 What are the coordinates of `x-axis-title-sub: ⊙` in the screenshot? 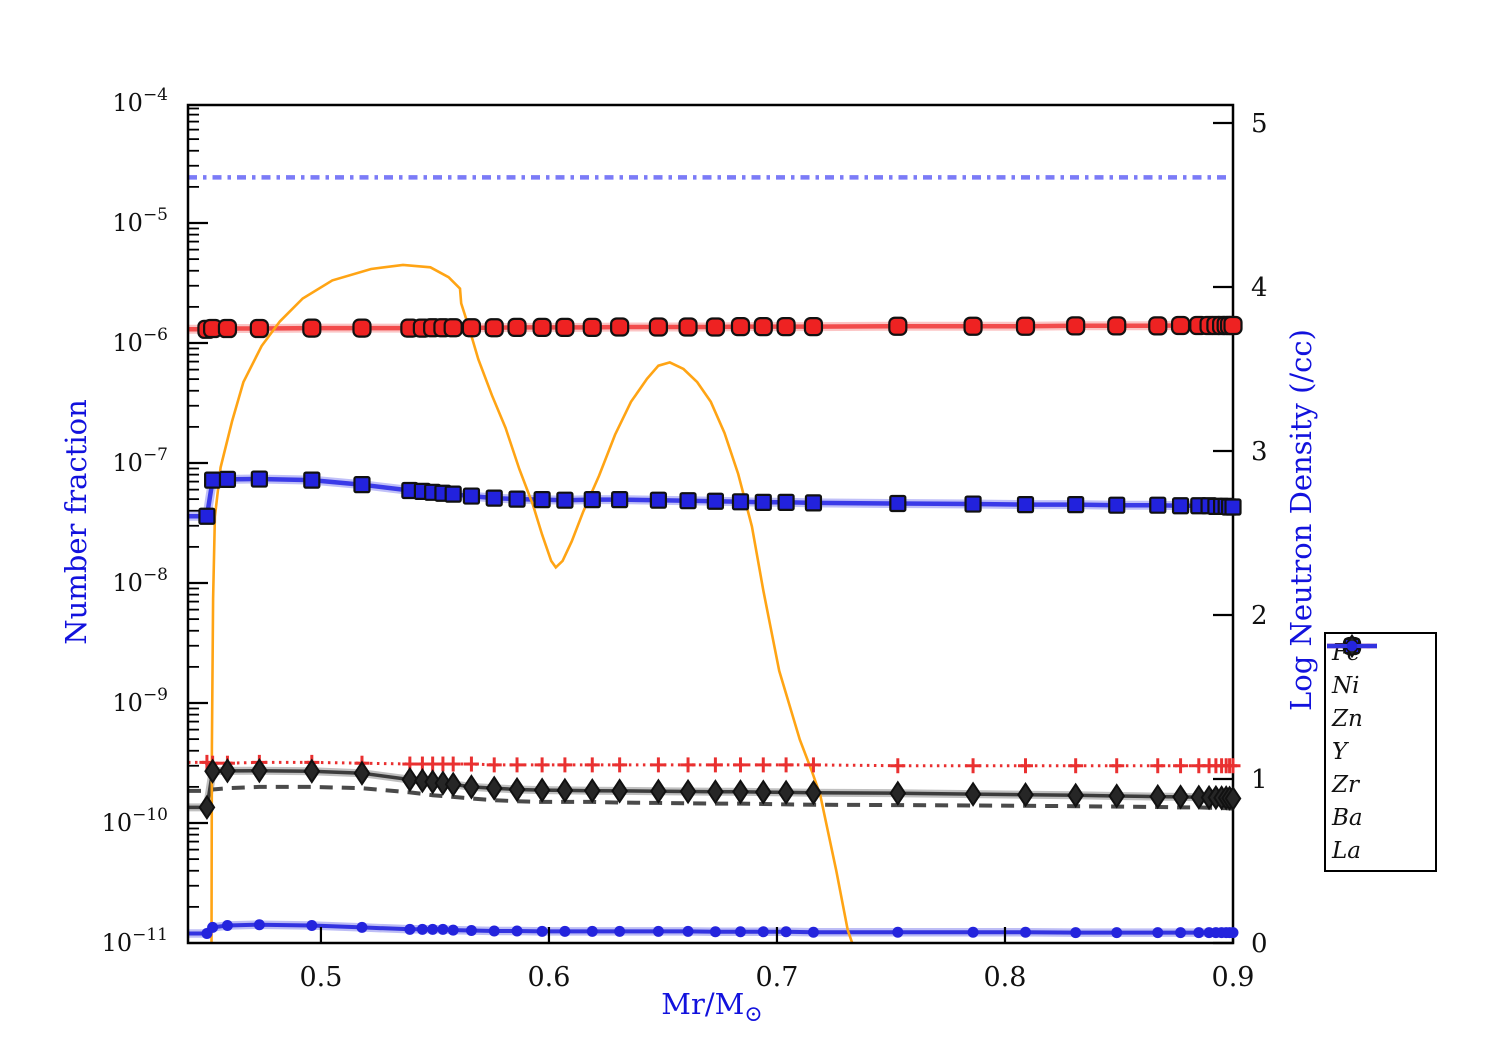 It's located at (753, 1014).